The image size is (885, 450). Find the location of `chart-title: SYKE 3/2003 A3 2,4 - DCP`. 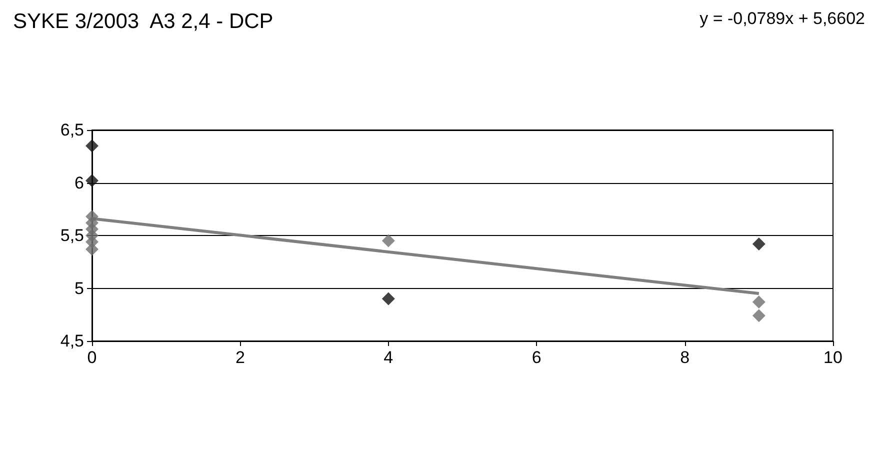

chart-title: SYKE 3/2003 A3 2,4 - DCP is located at coordinates (143, 21).